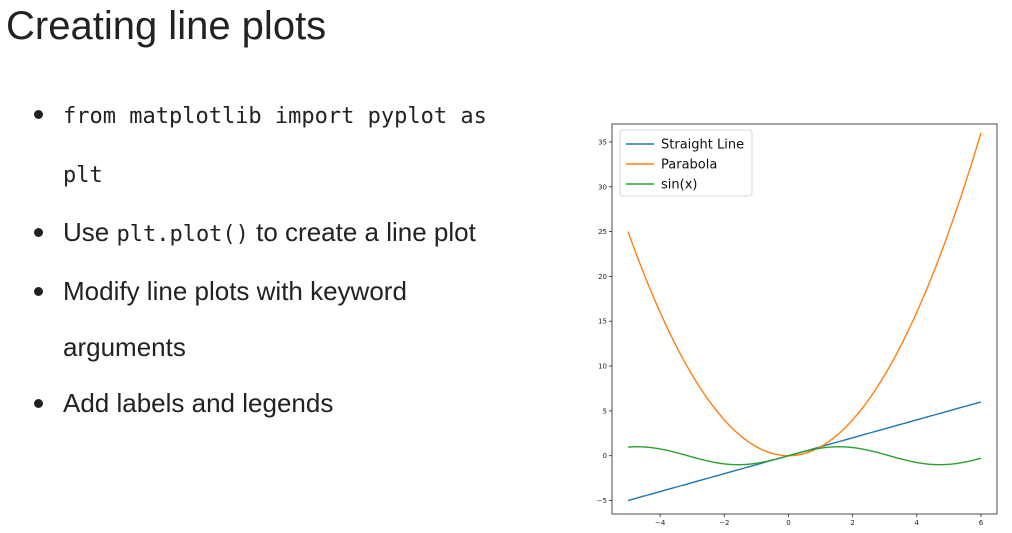 This screenshot has width=1012, height=533. Describe the element at coordinates (788, 523) in the screenshot. I see `x-tick-label: 0` at that location.